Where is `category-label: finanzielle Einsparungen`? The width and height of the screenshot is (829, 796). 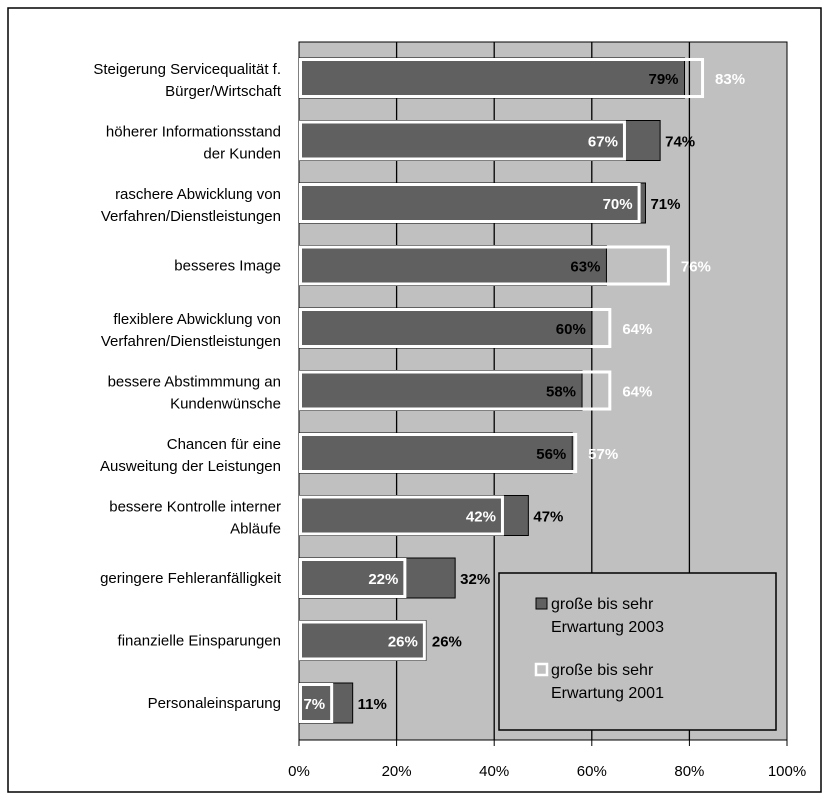
category-label: finanzielle Einsparungen is located at coordinates (199, 641).